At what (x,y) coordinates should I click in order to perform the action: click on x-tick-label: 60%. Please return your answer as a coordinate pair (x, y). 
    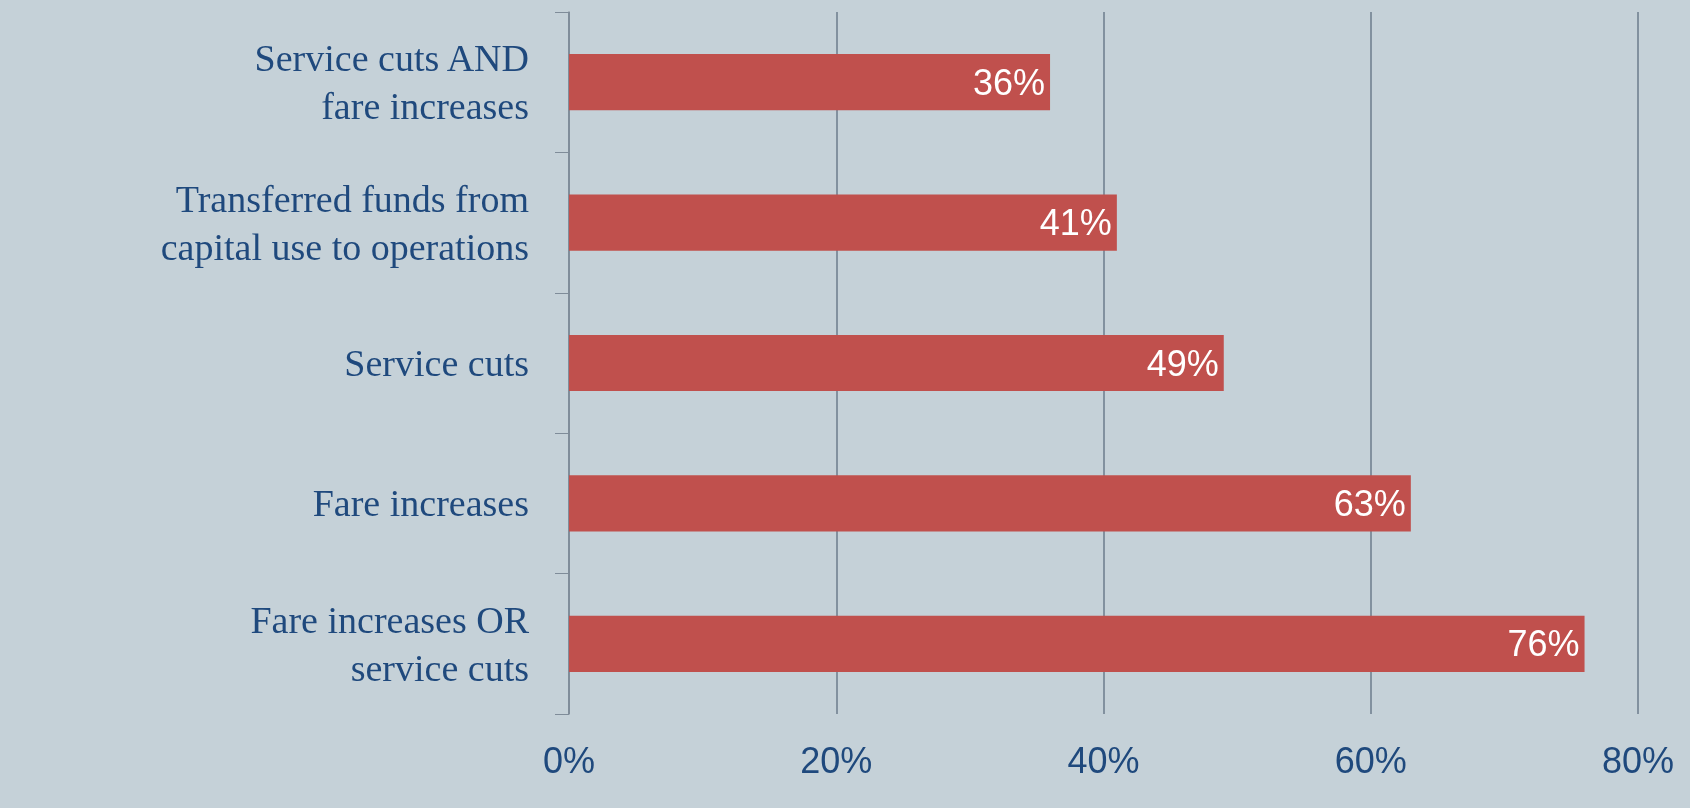
    Looking at the image, I should click on (1370, 760).